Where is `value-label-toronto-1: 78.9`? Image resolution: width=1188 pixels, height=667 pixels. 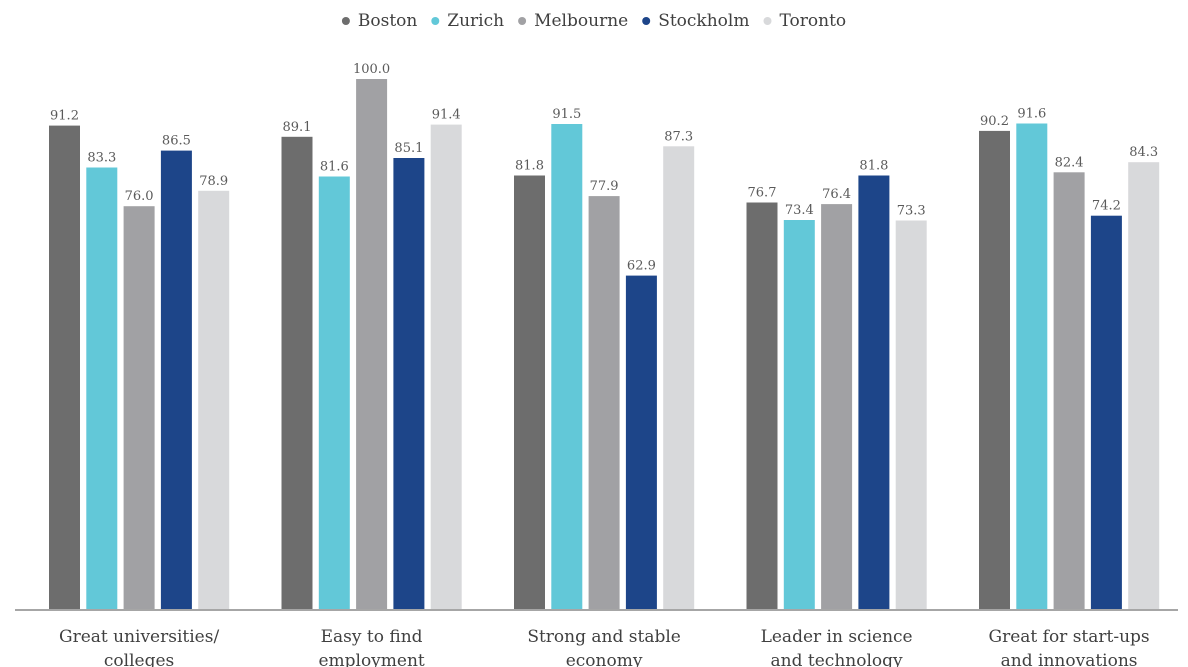 value-label-toronto-1: 78.9 is located at coordinates (213, 181).